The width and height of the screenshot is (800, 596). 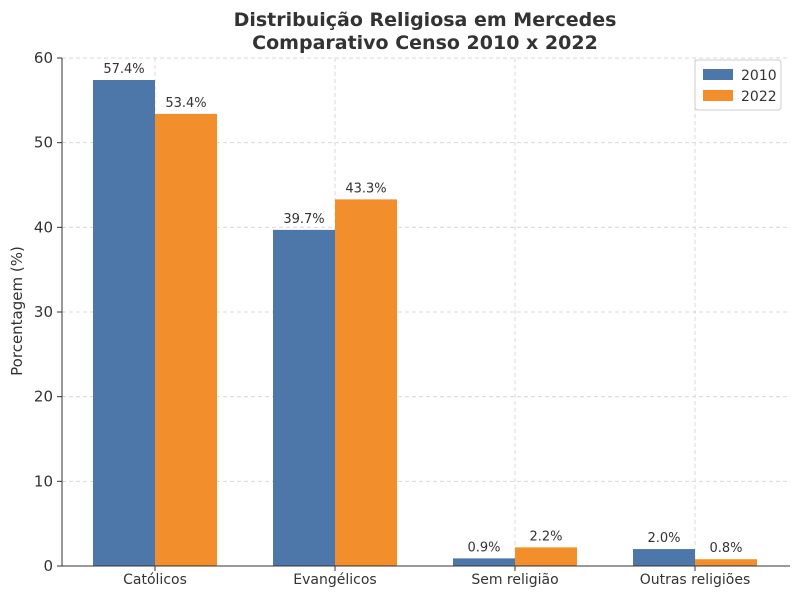 What do you see at coordinates (303, 219) in the screenshot?
I see `data-label: 39.7%` at bounding box center [303, 219].